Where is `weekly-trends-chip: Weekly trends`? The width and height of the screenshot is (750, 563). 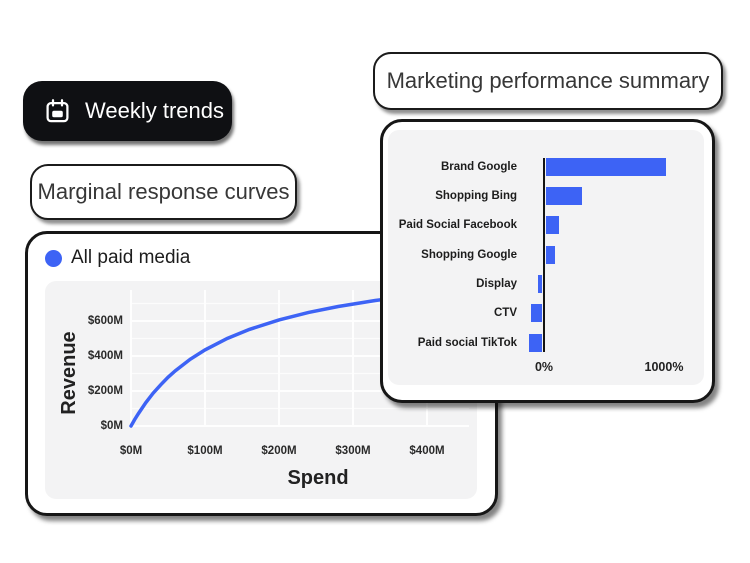 weekly-trends-chip: Weekly trends is located at coordinates (127, 111).